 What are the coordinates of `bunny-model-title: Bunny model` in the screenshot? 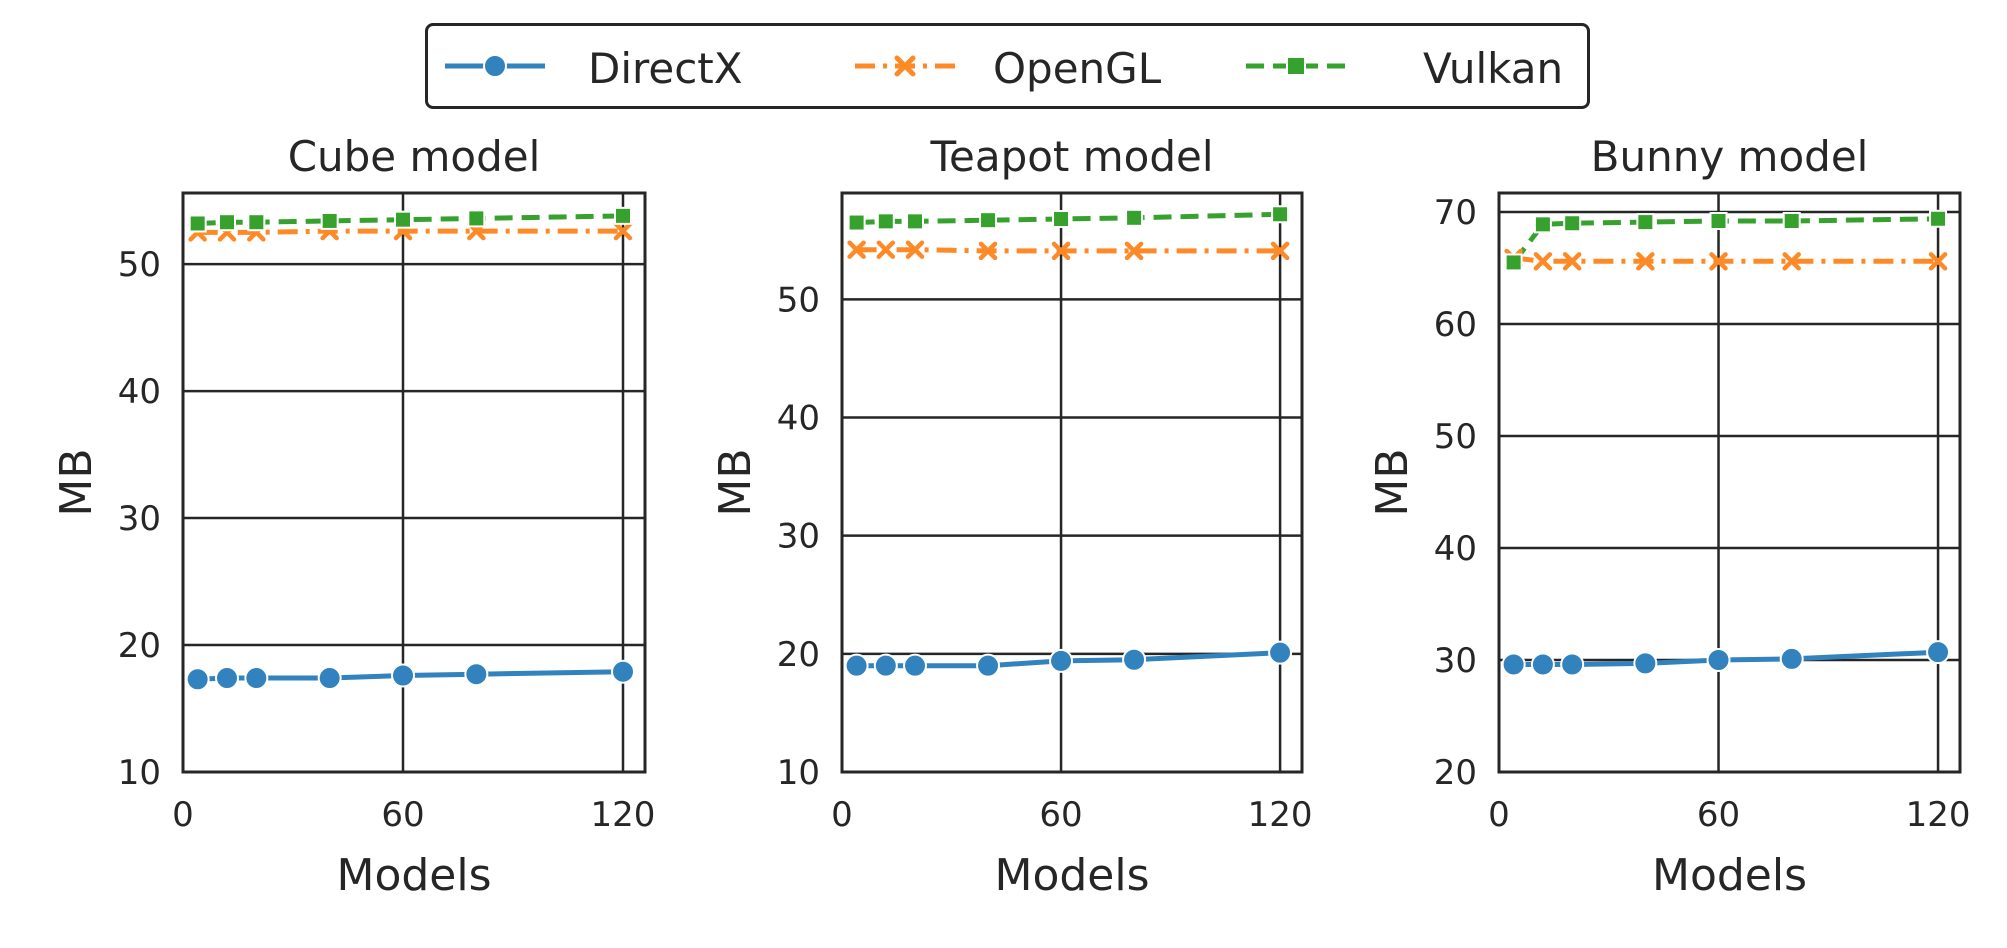 It's located at (1730, 156).